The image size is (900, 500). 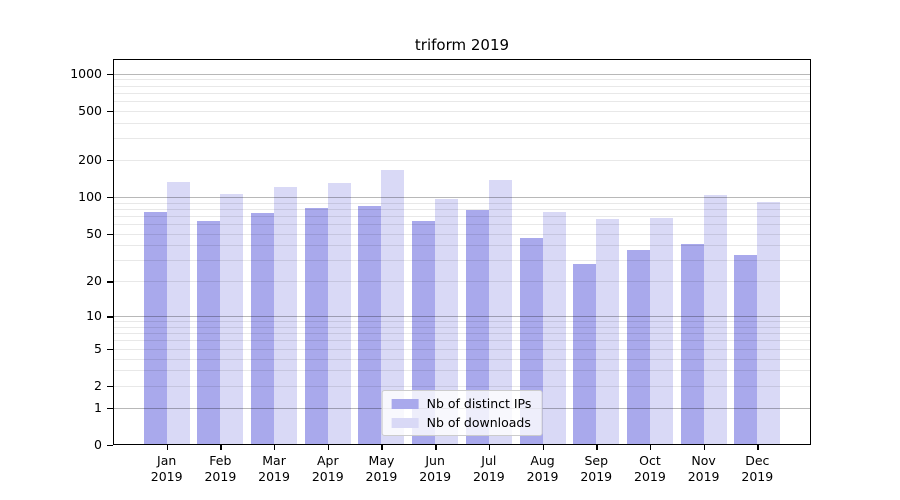 What do you see at coordinates (608, 332) in the screenshot?
I see `bar-downloads-sep` at bounding box center [608, 332].